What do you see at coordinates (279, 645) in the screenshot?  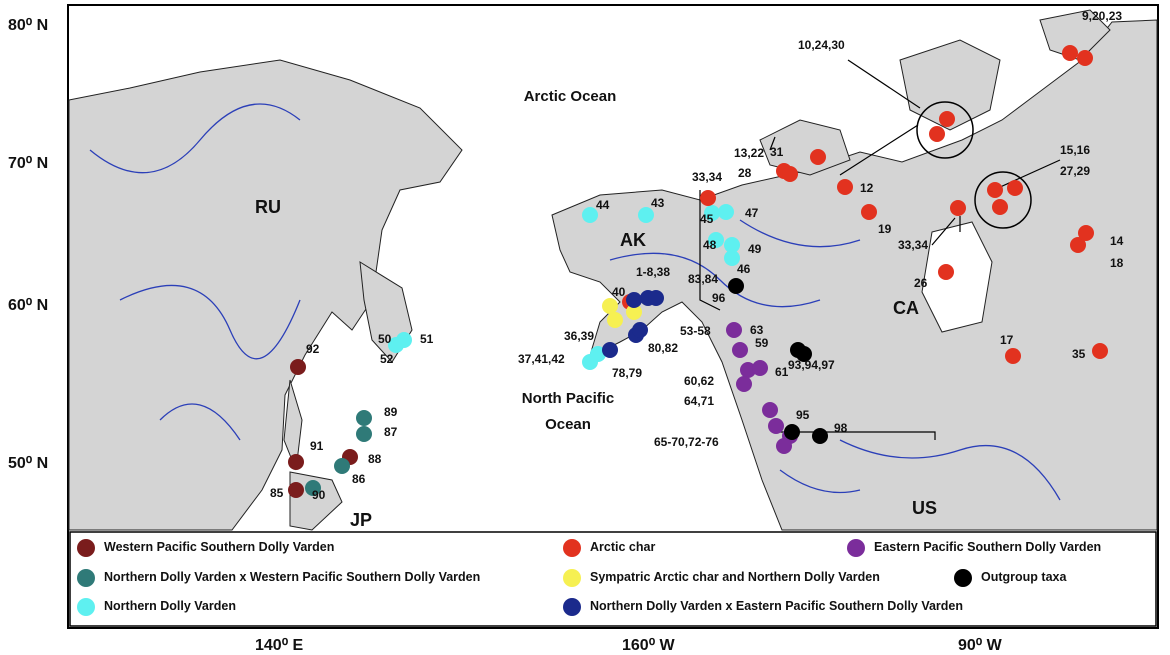 I see `longitude-label: 140⁰ E` at bounding box center [279, 645].